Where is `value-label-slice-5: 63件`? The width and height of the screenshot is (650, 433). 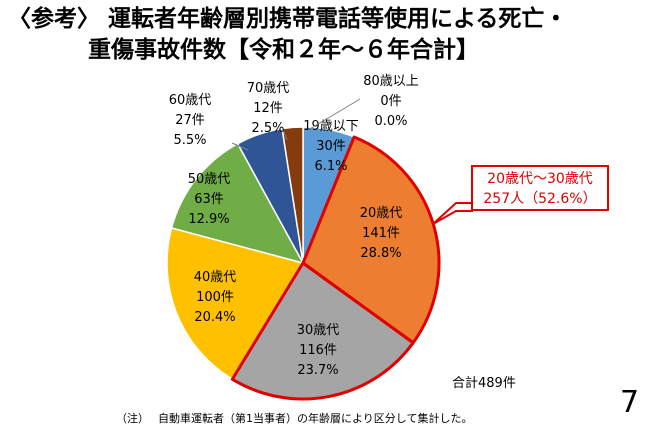
value-label-slice-5: 63件 is located at coordinates (209, 199).